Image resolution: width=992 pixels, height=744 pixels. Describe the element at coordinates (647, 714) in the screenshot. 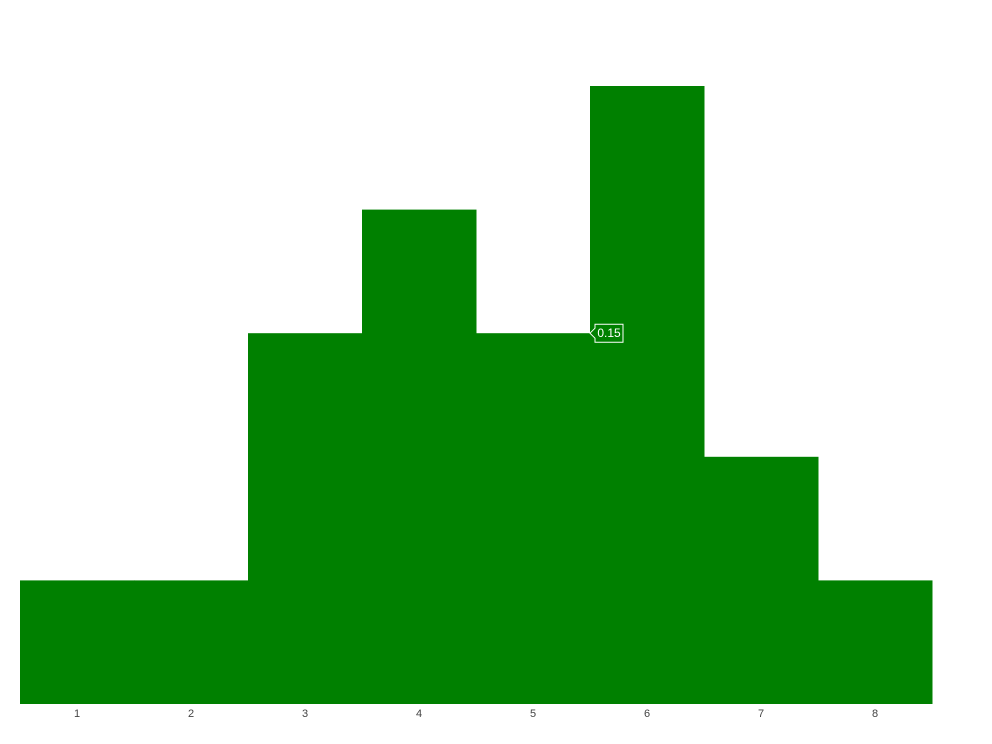

I see `x-tick-label: 6` at that location.